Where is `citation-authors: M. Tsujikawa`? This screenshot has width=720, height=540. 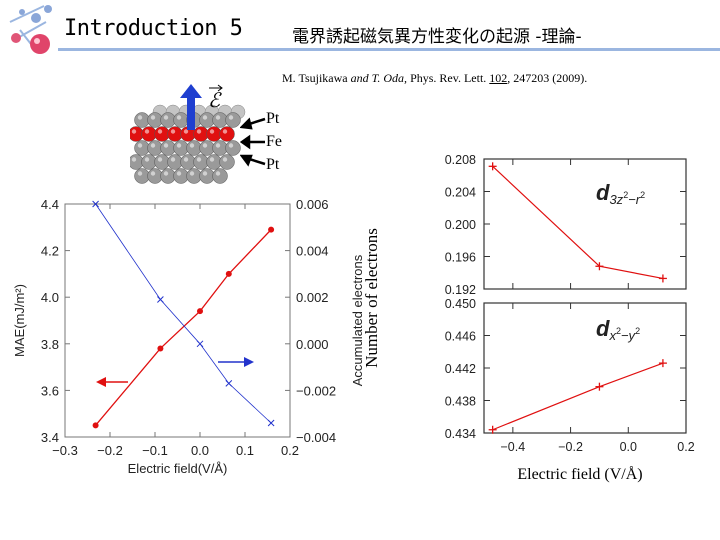
citation-authors: M. Tsujikawa is located at coordinates (316, 78).